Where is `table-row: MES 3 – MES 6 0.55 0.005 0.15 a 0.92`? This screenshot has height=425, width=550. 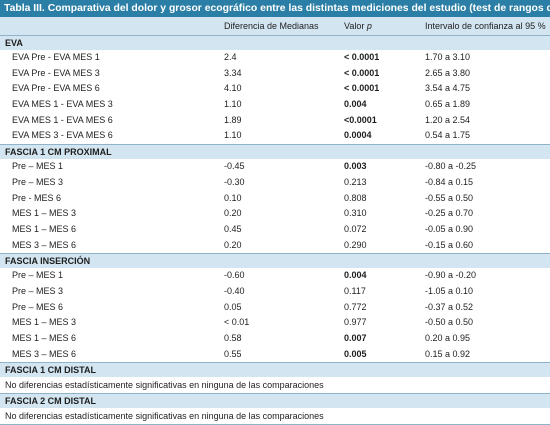
table-row: MES 3 – MES 6 0.55 0.005 0.15 a 0.92 is located at coordinates (275, 355).